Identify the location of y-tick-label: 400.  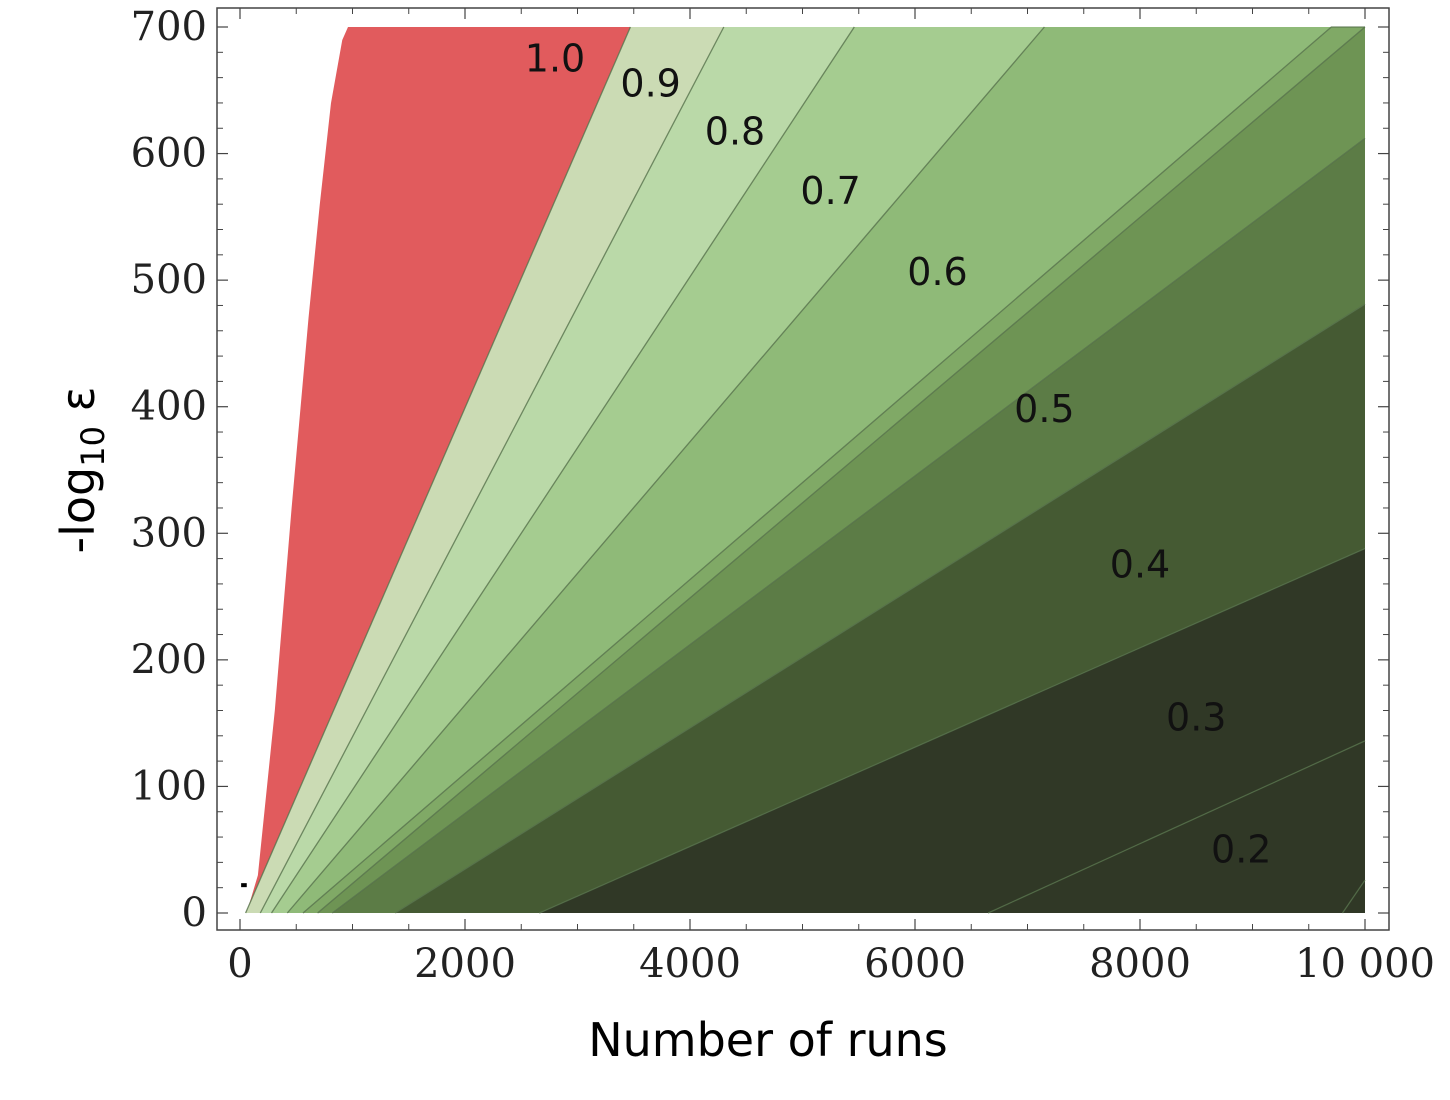
(169, 407).